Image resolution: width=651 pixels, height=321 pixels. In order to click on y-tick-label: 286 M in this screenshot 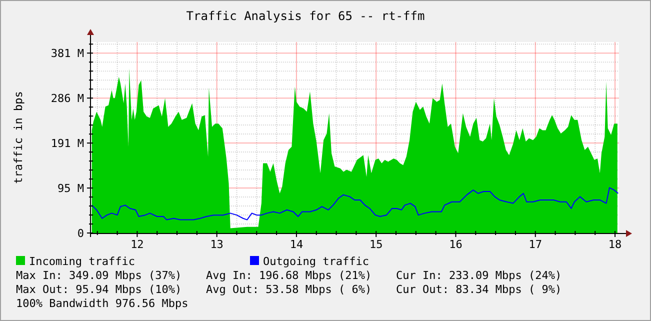, I will do `click(67, 99)`.